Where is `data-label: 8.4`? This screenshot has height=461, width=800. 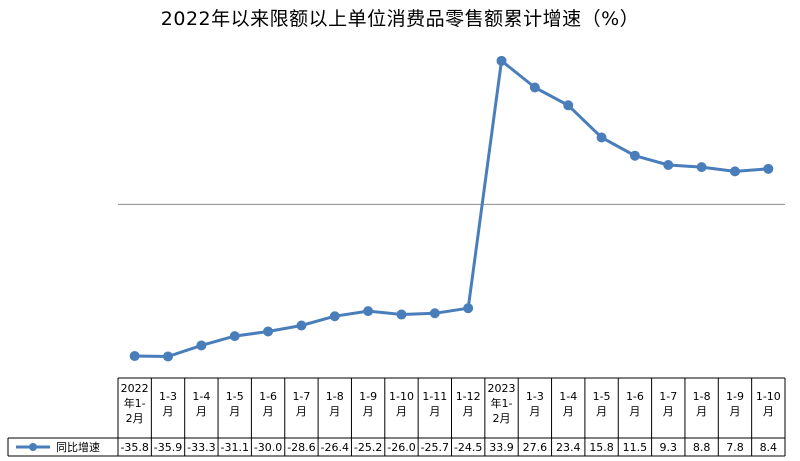
data-label: 8.4 is located at coordinates (769, 447).